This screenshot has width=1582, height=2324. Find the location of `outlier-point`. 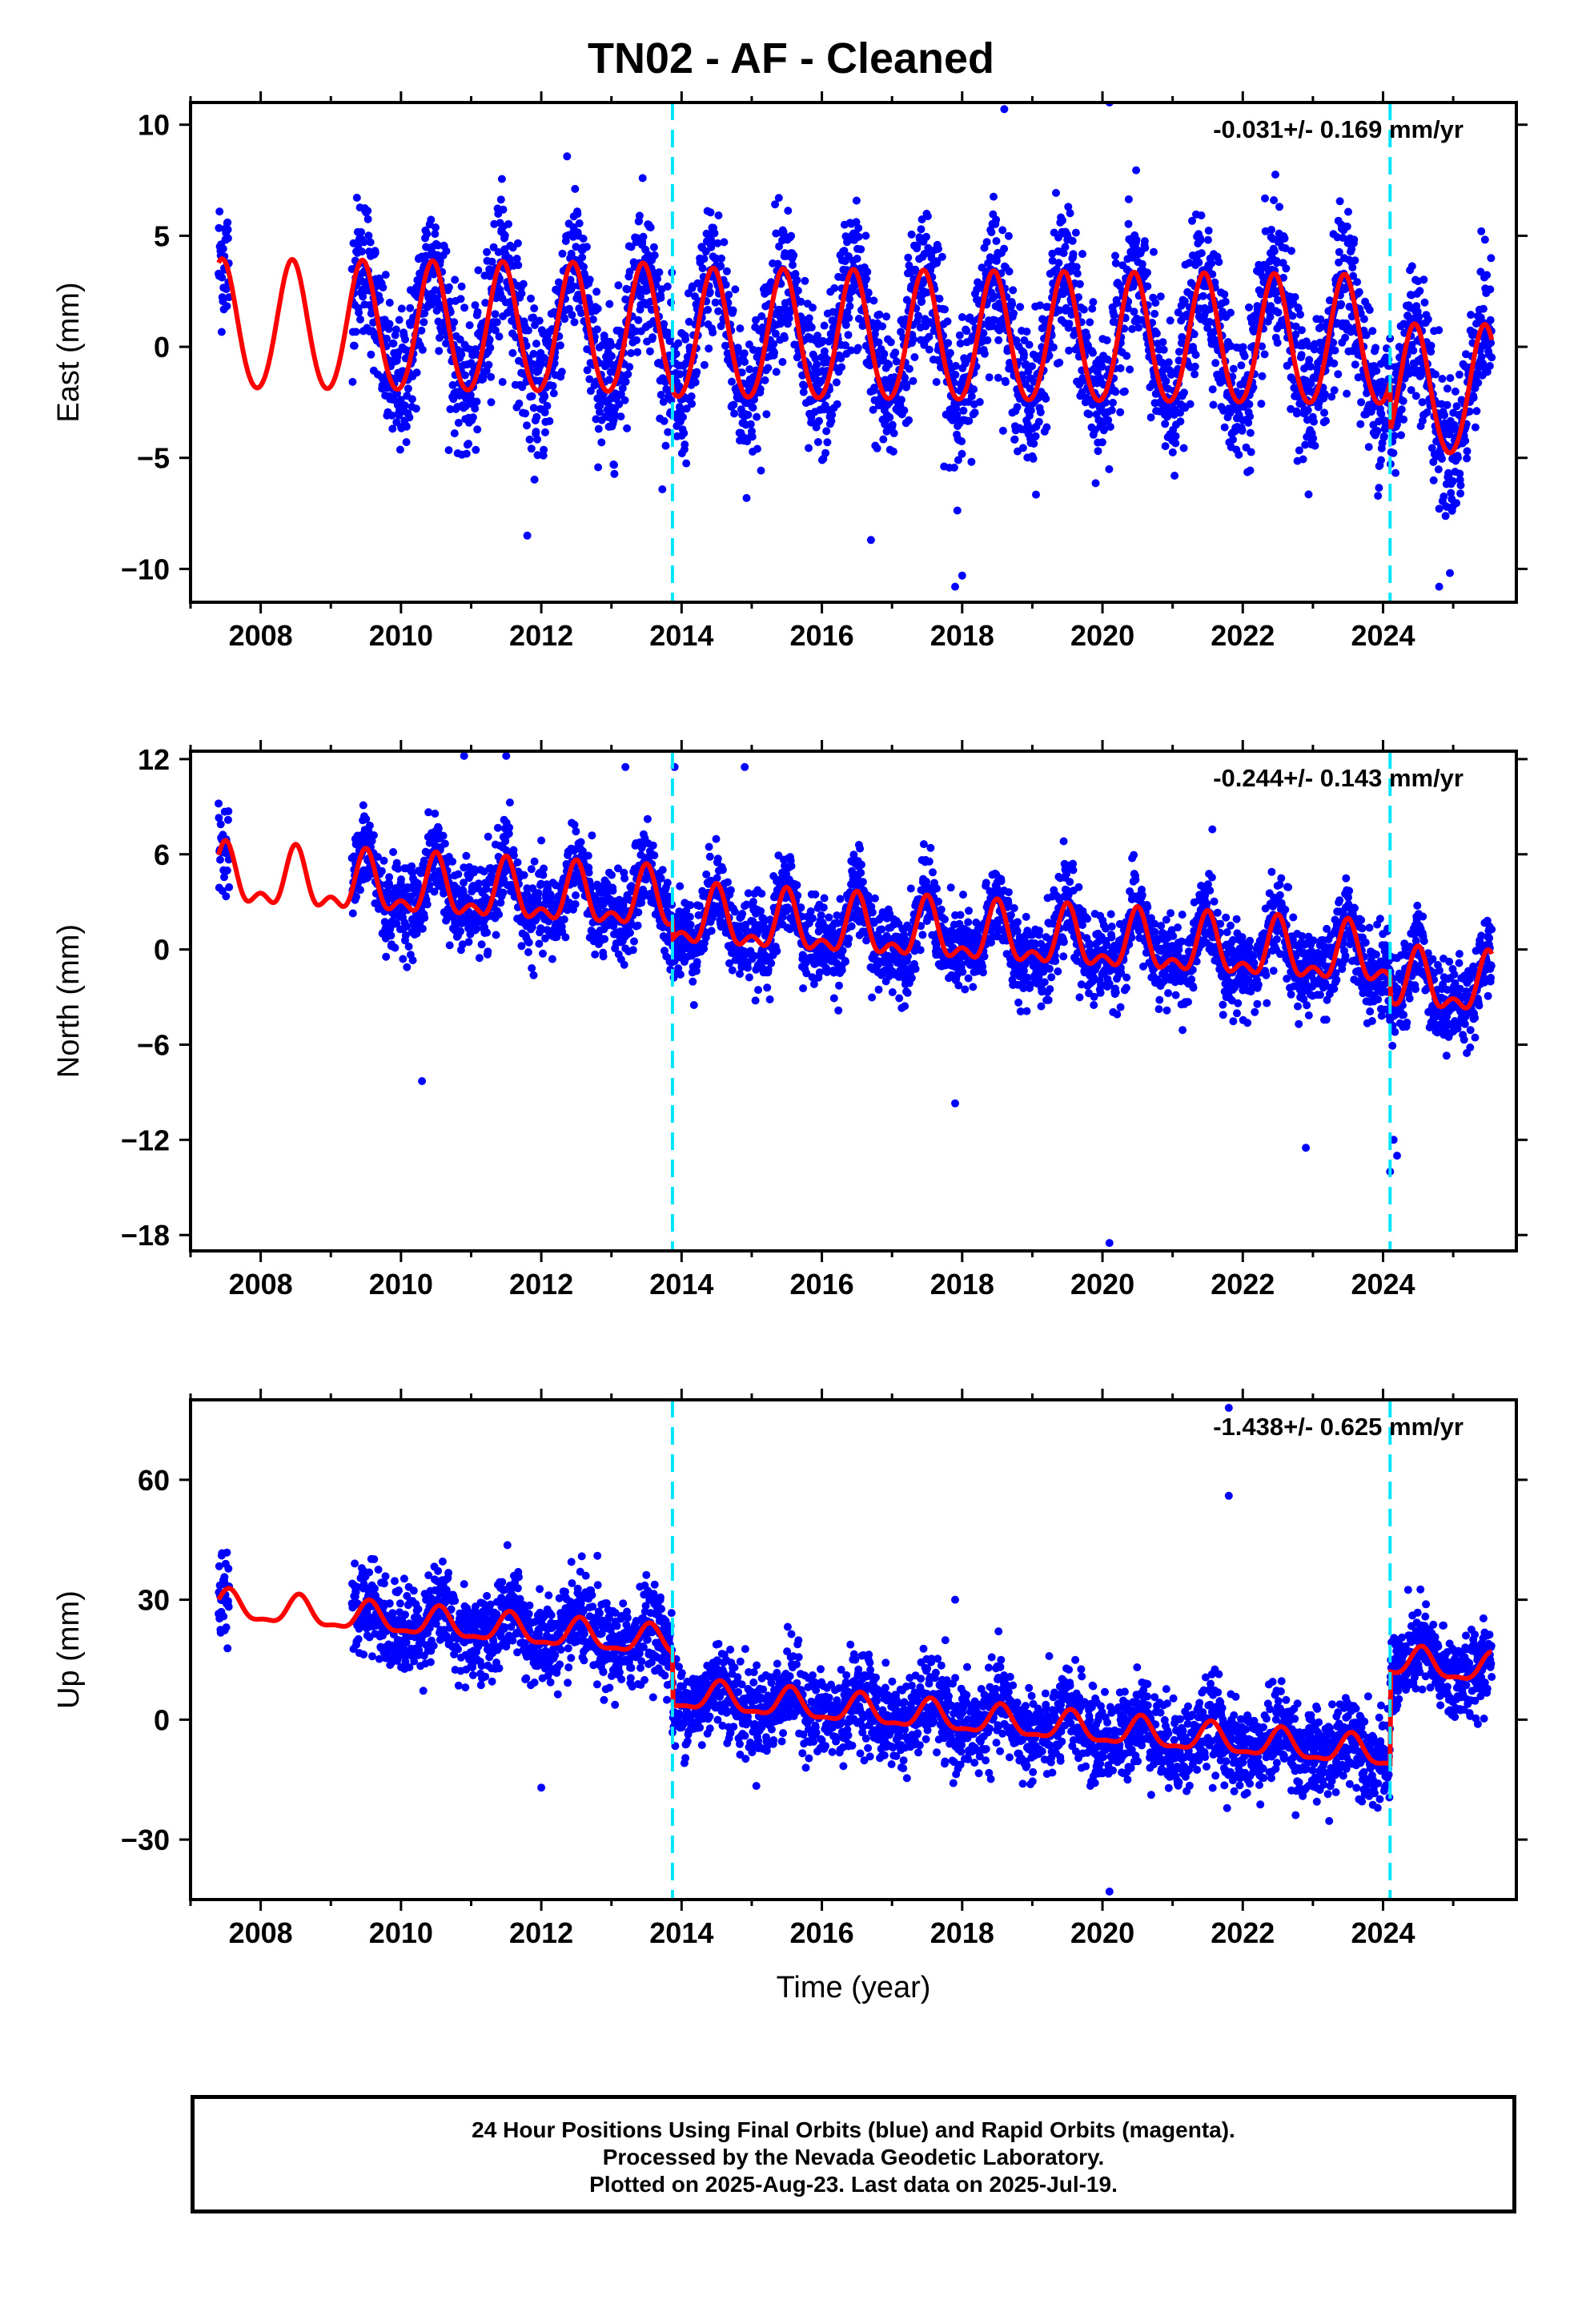

outlier-point is located at coordinates (955, 586).